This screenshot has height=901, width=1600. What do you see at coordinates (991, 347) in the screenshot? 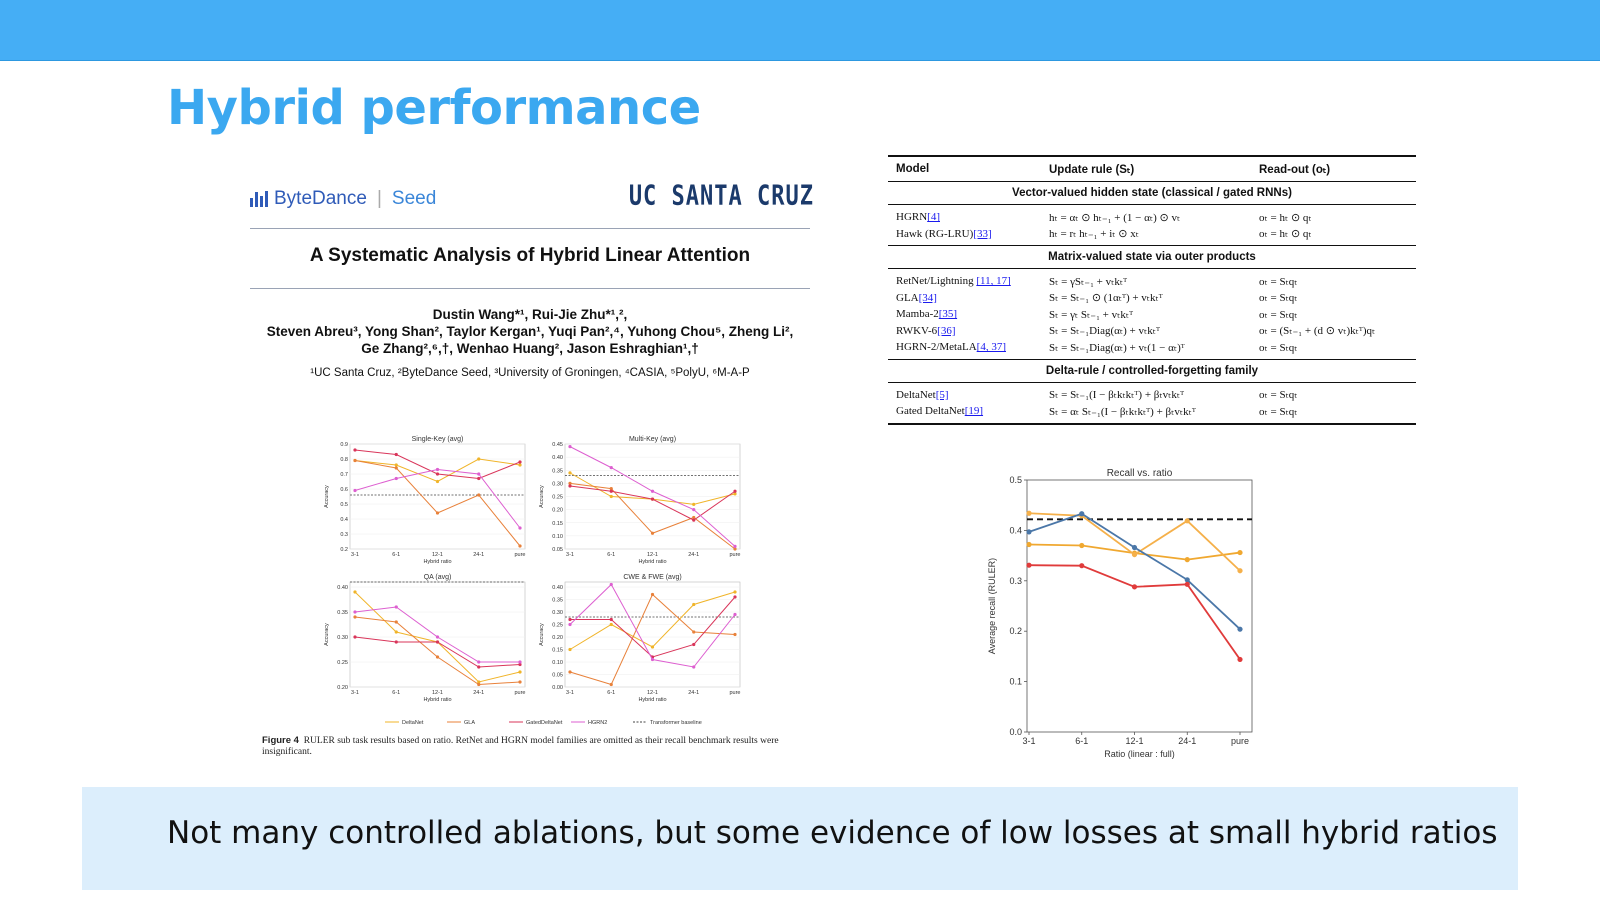
I see `citation-link: [4, 37]` at bounding box center [991, 347].